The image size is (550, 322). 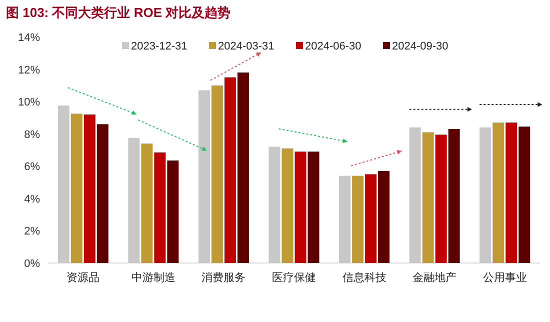 What do you see at coordinates (159, 46) in the screenshot?
I see `legend-label: 2023-12-31` at bounding box center [159, 46].